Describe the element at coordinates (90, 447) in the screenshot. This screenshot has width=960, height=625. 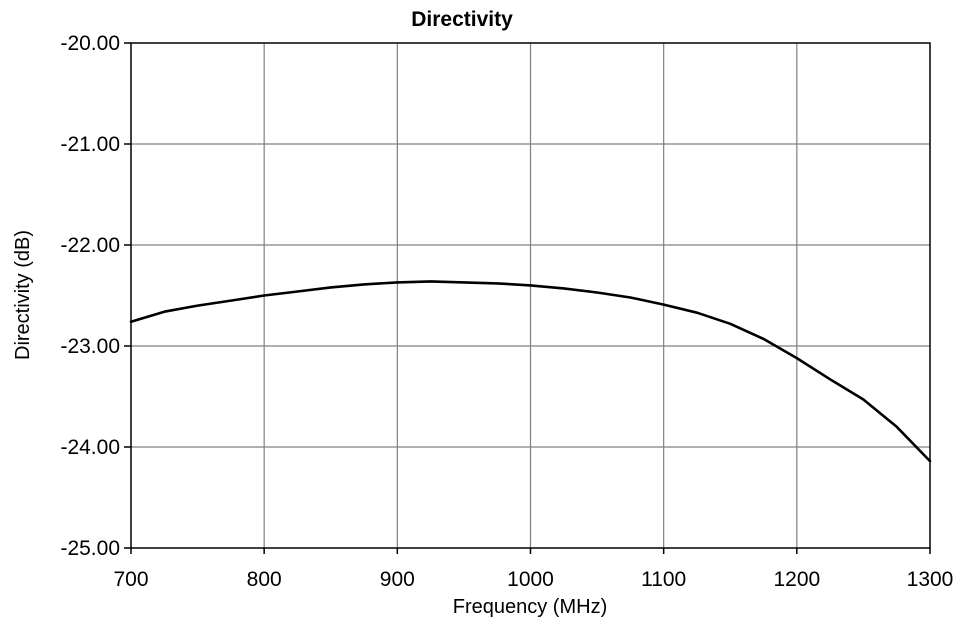
I see `y-tick-label: -24.00` at that location.